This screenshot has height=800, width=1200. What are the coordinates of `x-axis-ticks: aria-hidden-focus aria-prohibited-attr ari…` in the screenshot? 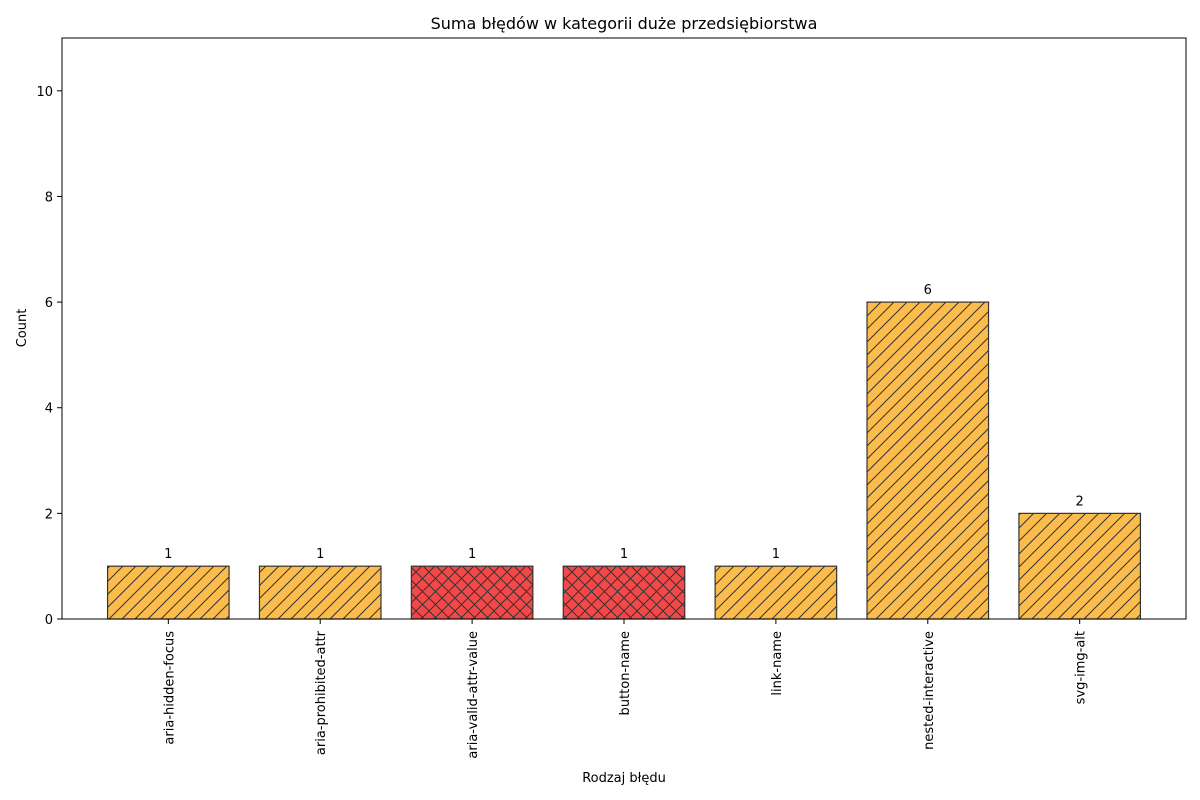 It's located at (625, 689).